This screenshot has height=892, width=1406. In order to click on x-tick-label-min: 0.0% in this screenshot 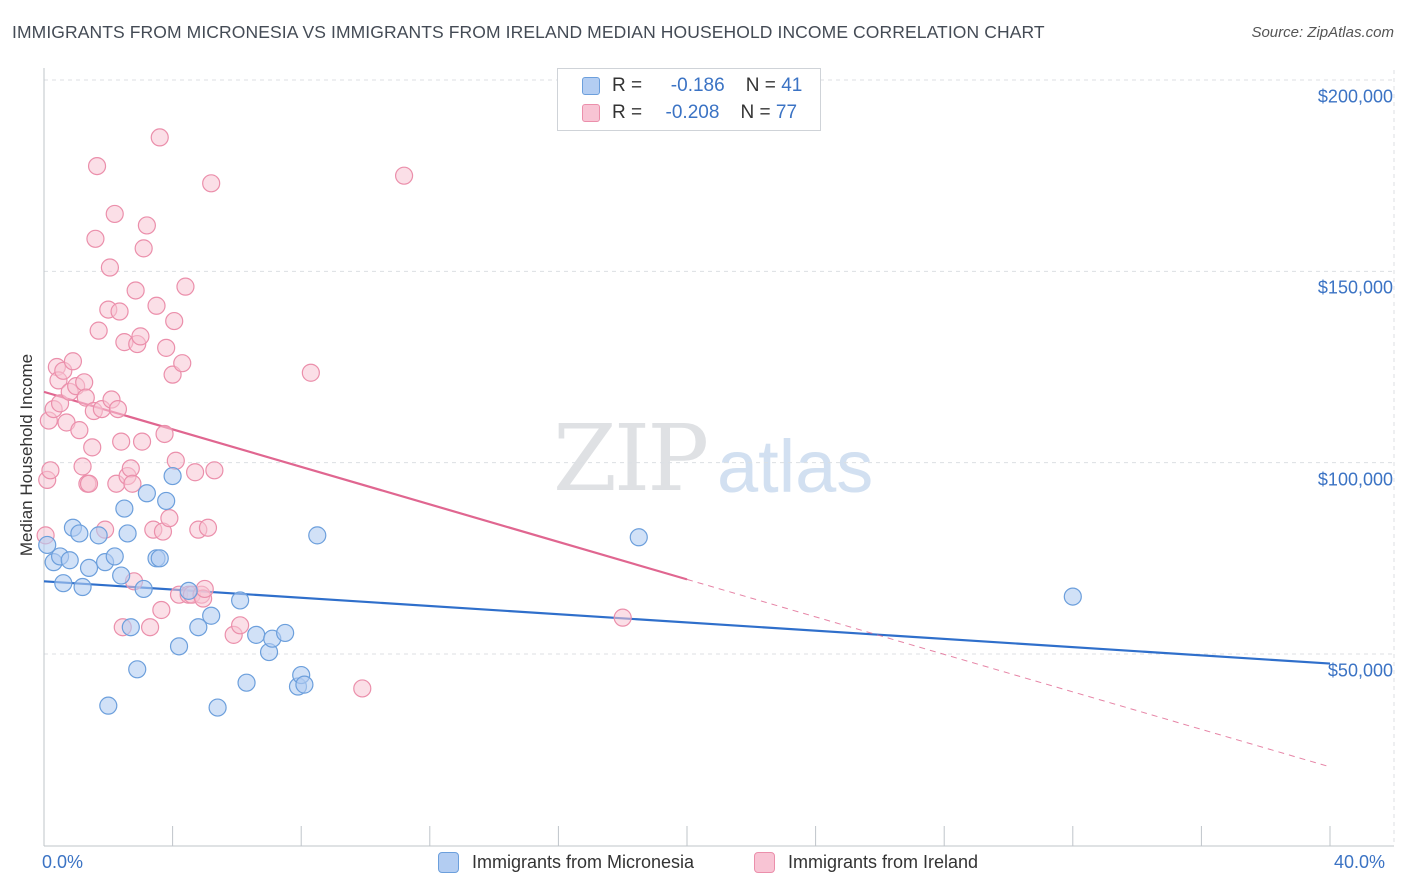, I will do `click(63, 862)`.